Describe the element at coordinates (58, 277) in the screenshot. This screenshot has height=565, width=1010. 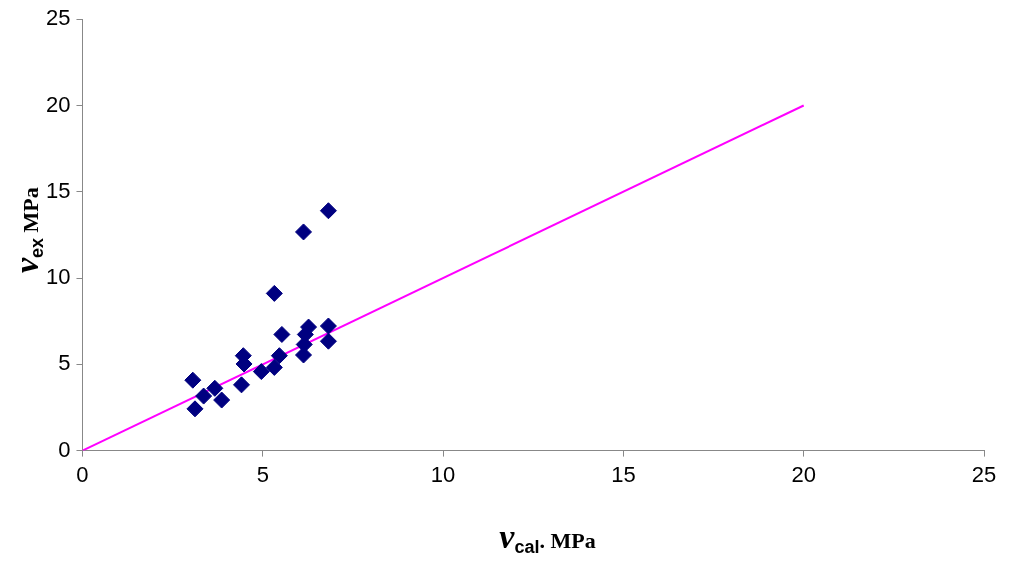
I see `y-tick-label: 10` at that location.